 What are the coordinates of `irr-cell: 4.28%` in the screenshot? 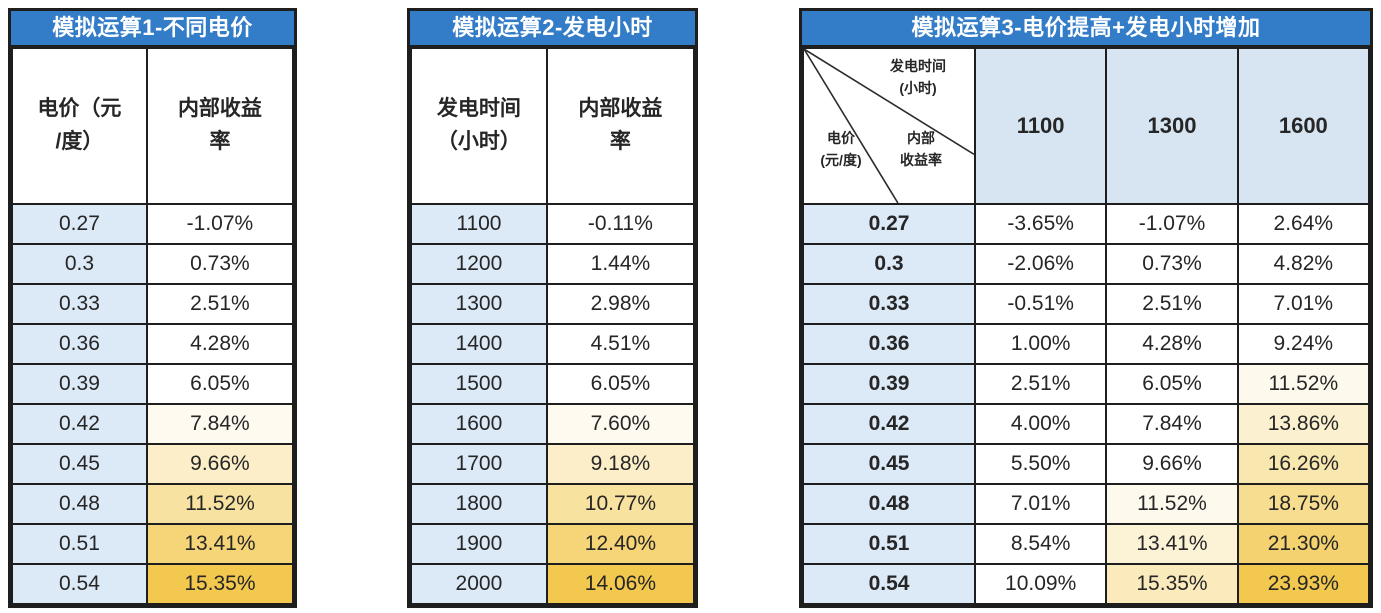 It's located at (220, 344).